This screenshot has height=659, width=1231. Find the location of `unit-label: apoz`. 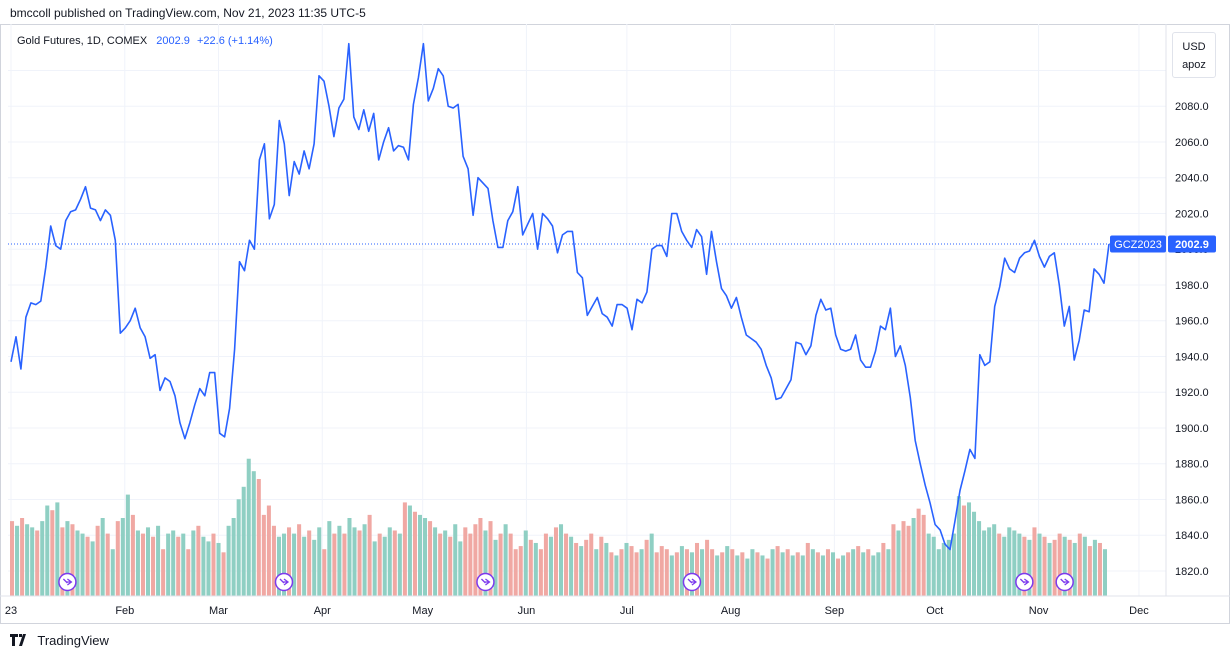

unit-label: apoz is located at coordinates (1194, 65).